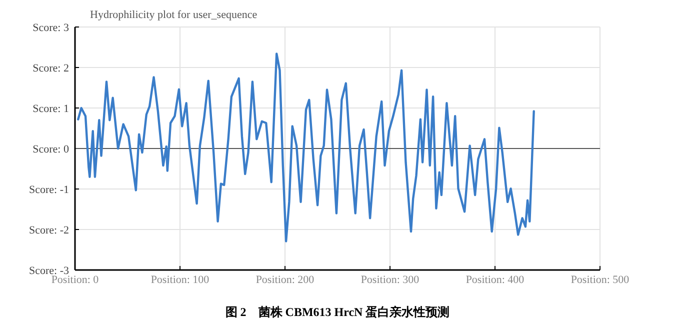 Image resolution: width=687 pixels, height=324 pixels. Describe the element at coordinates (337, 312) in the screenshot. I see `caption: 图 2 菌株 CBM613 HrcN 蛋白亲水性预测` at that location.